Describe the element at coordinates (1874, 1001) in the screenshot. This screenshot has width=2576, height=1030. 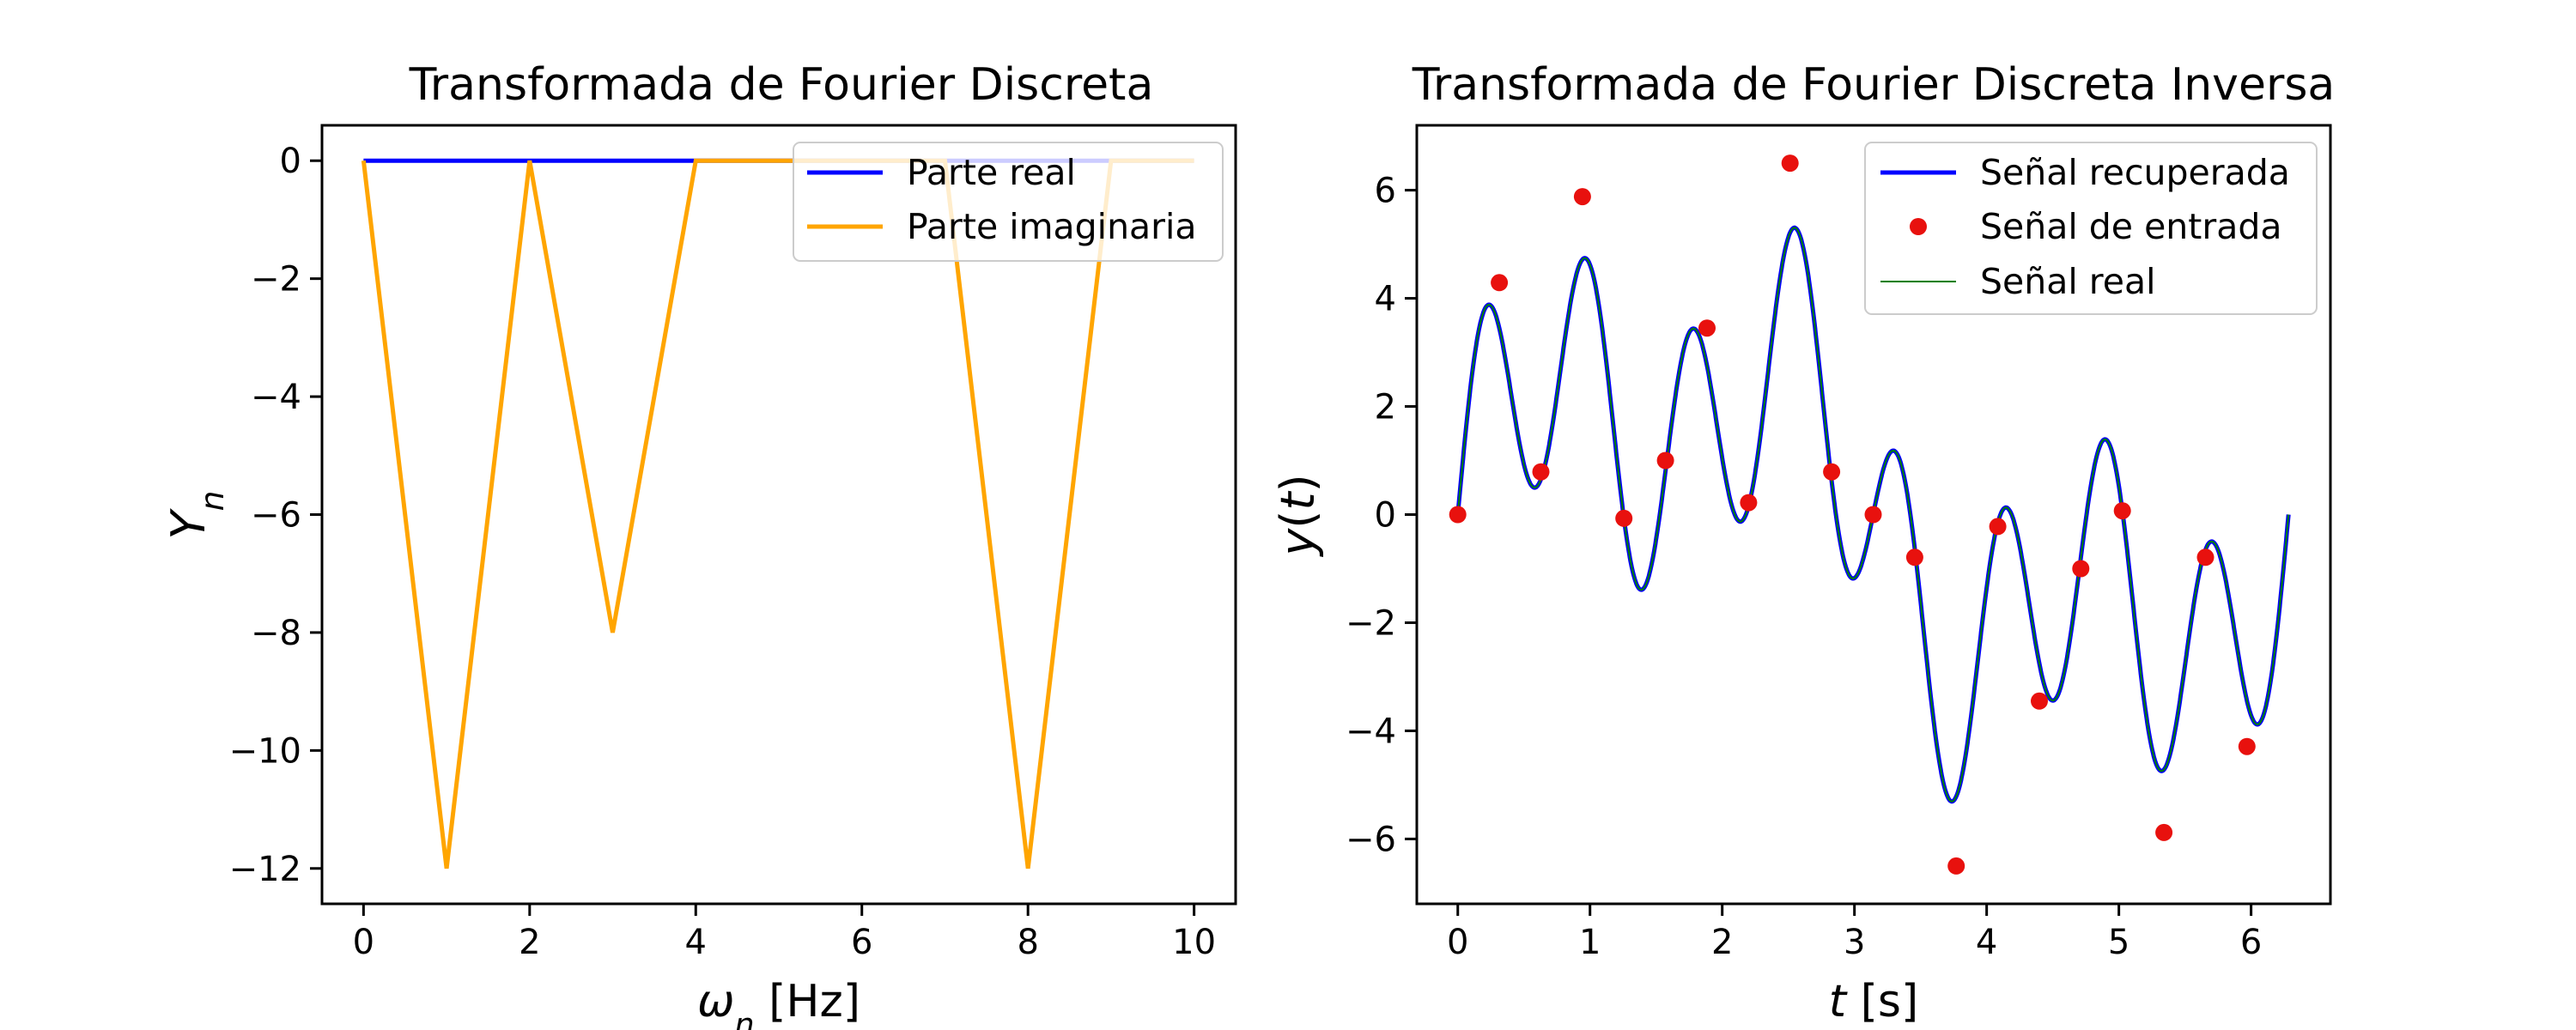
I see `x-axis-label: t [s]` at that location.